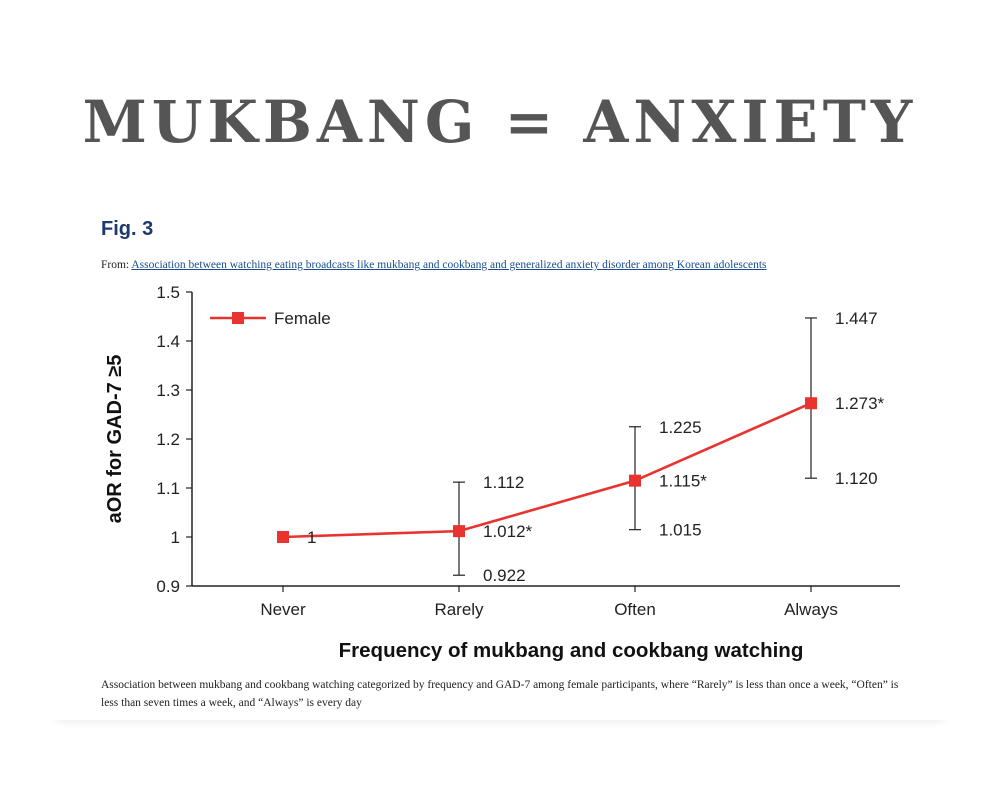 The height and width of the screenshot is (800, 1000). Describe the element at coordinates (302, 318) in the screenshot. I see `legend-label-female: Female` at that location.